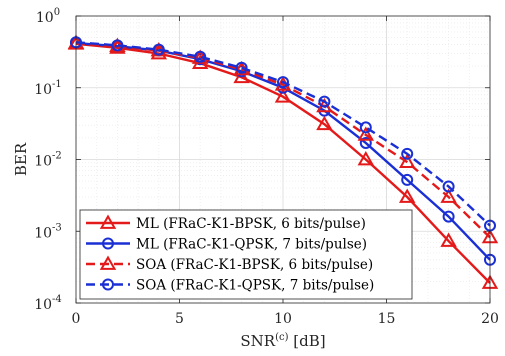  Describe the element at coordinates (251, 245) in the screenshot. I see `legend-label: ML (FRaC-K1-QPSK, 7 bits/pulse)` at that location.